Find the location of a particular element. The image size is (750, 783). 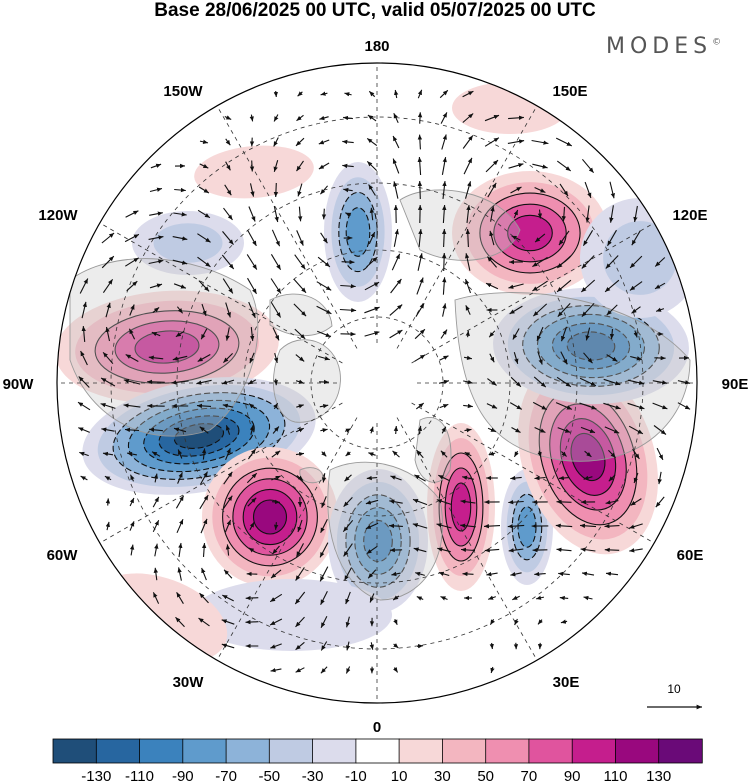

lon-label-60e: 60E is located at coordinates (690, 555).